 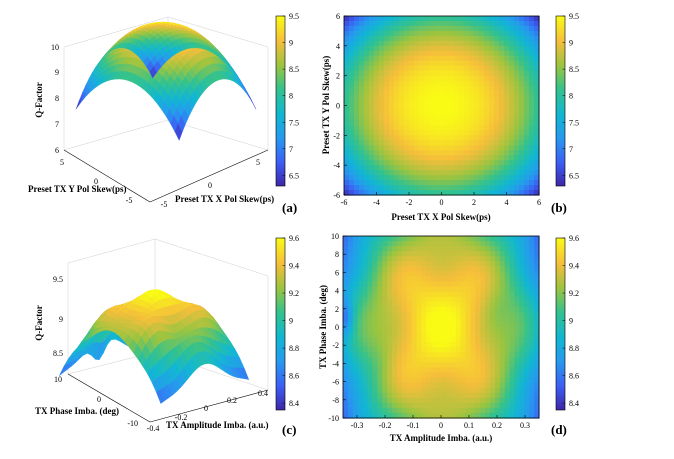 I want to click on panel-d-y-label: TX Phase Imba. (deg), so click(x=323, y=327).